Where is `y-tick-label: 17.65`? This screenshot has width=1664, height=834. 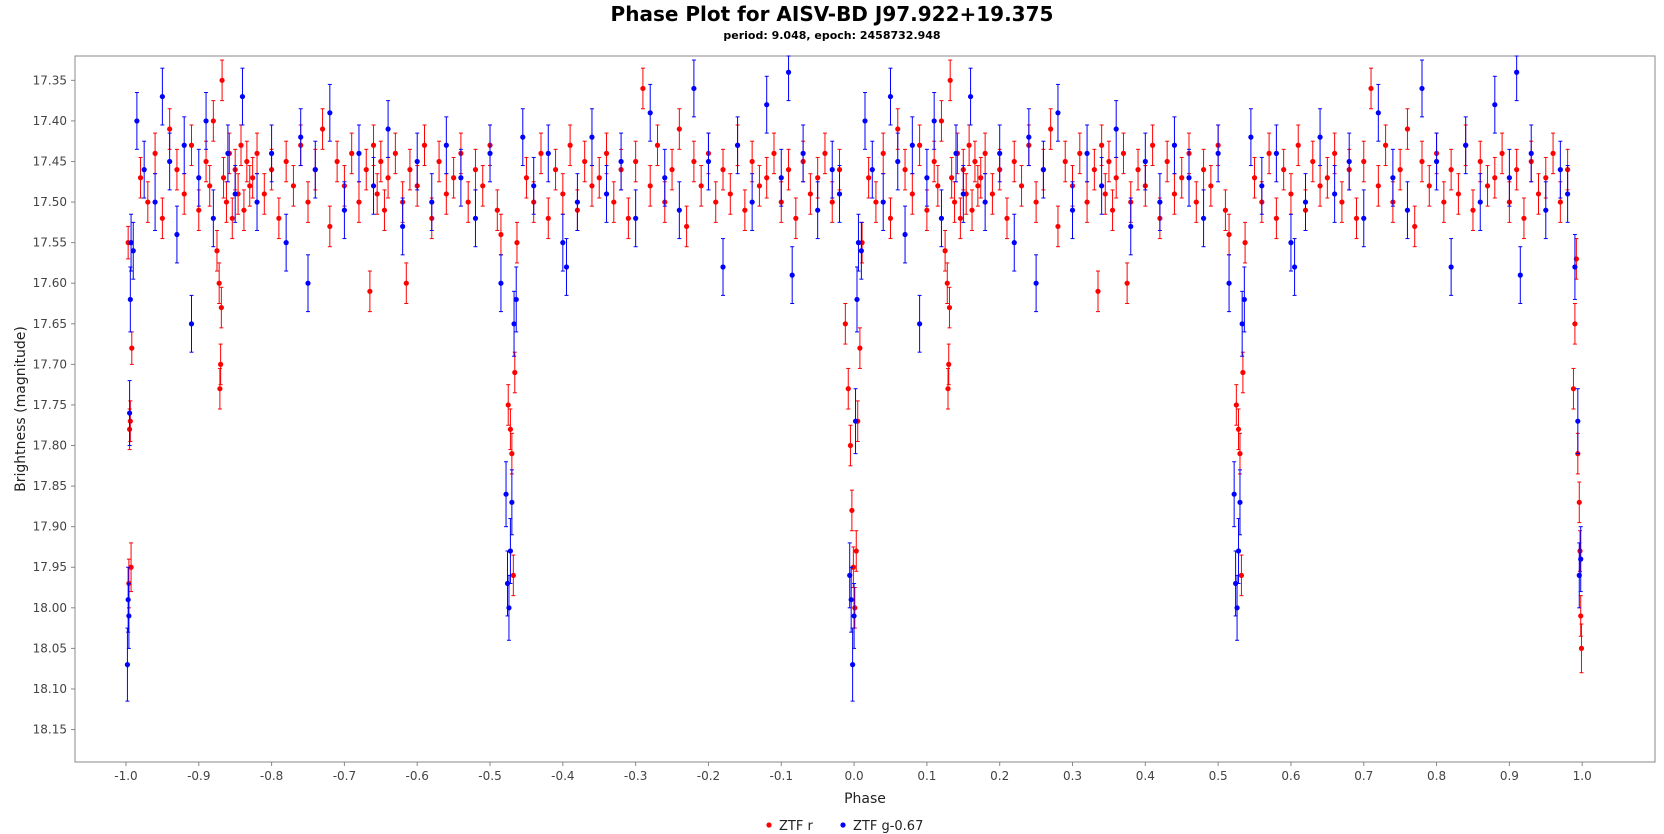
y-tick-label: 17.65 is located at coordinates (50, 324).